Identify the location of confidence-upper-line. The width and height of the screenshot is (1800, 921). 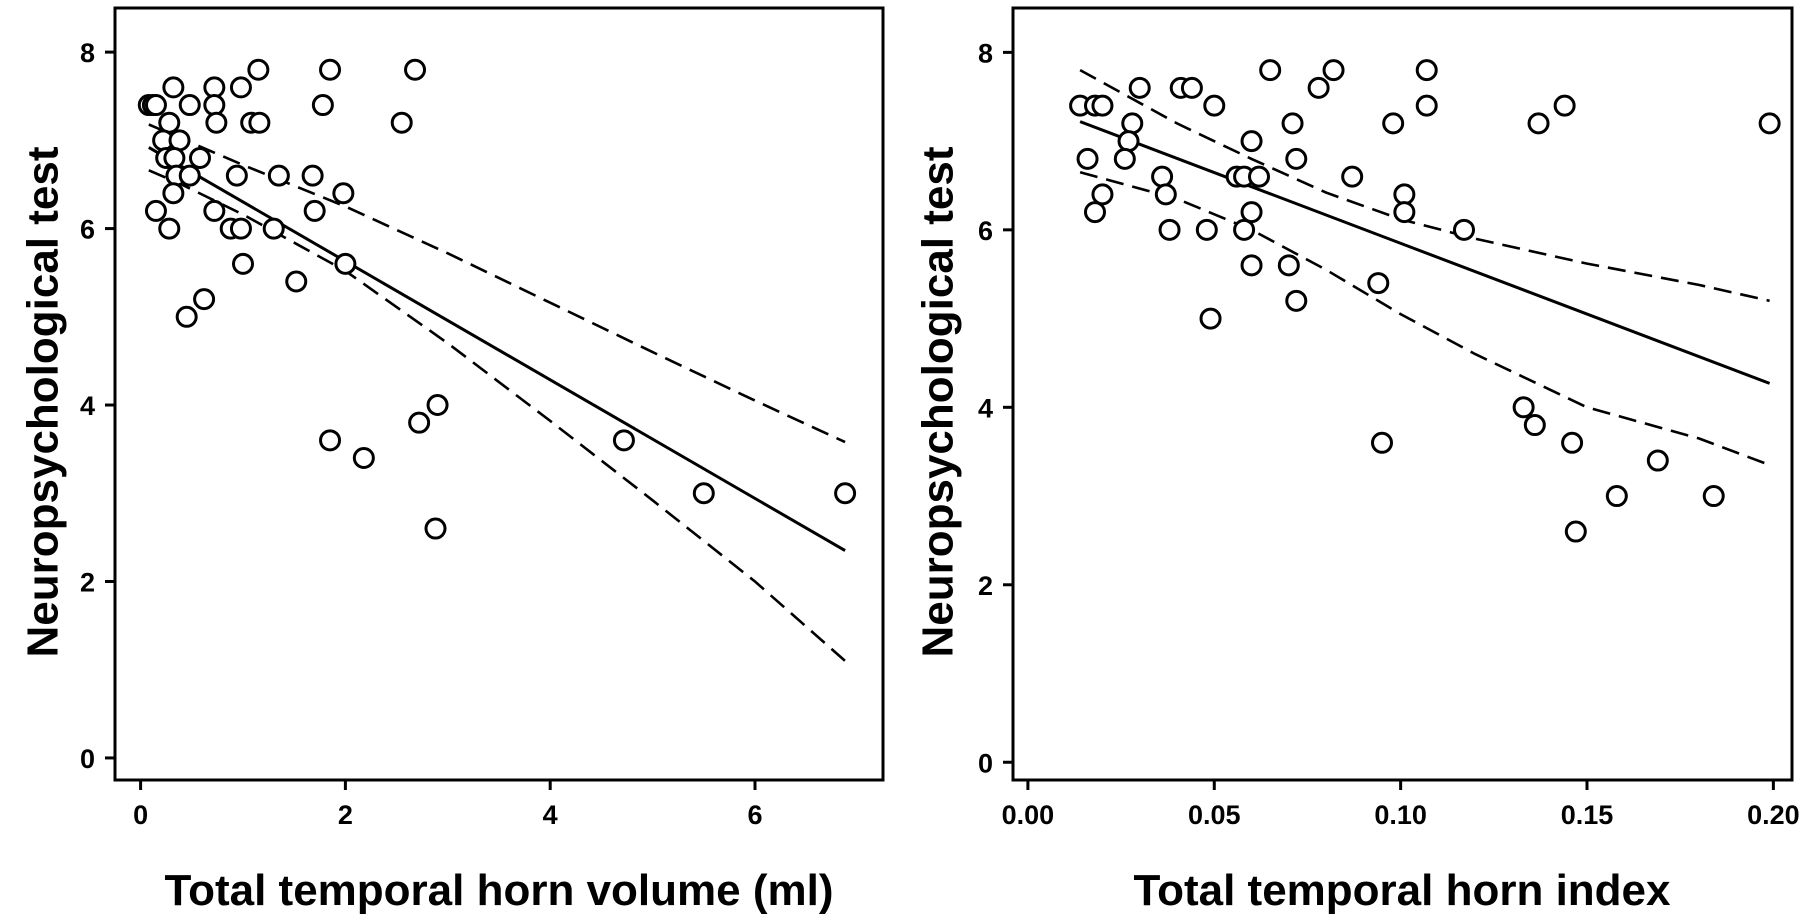
(497, 283).